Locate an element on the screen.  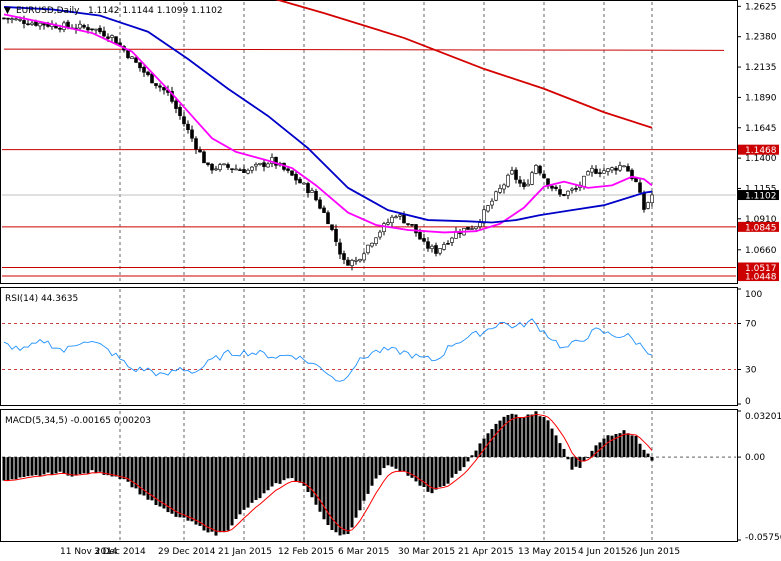
rsi-line is located at coordinates (328, 350).